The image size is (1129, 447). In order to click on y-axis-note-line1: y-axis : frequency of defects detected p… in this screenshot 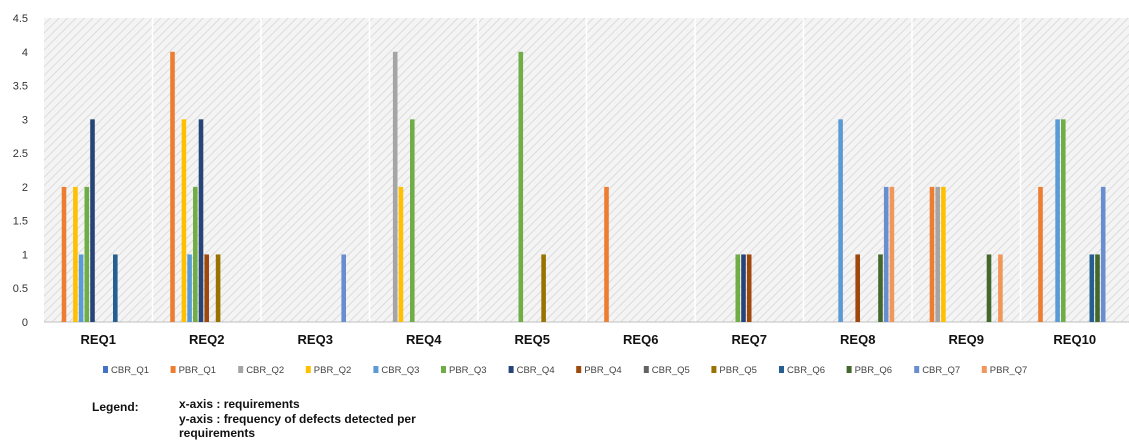, I will do `click(297, 419)`.